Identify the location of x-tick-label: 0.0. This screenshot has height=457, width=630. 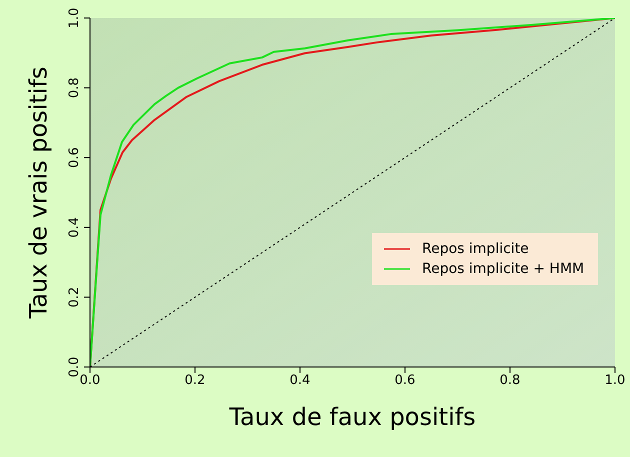
(90, 380).